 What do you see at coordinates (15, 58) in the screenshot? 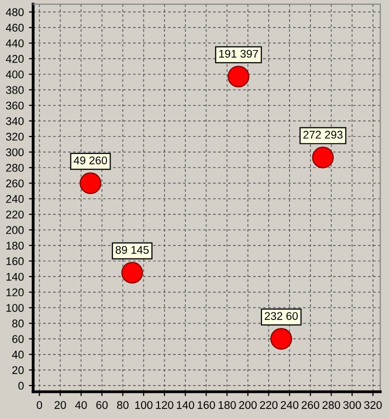
I see `y-tick-label: 420` at bounding box center [15, 58].